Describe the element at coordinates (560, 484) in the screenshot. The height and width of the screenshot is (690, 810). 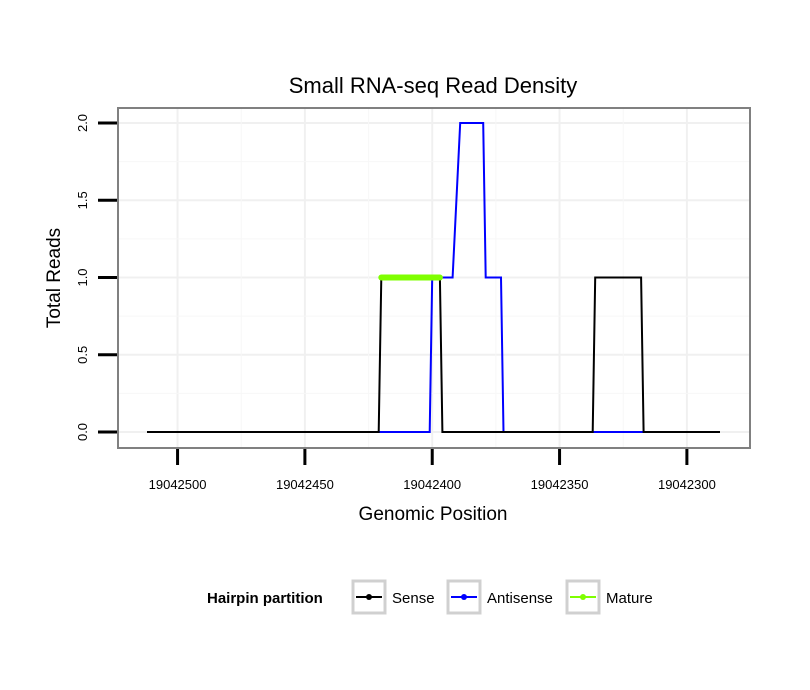
I see `x-tick-label: 19042350` at that location.